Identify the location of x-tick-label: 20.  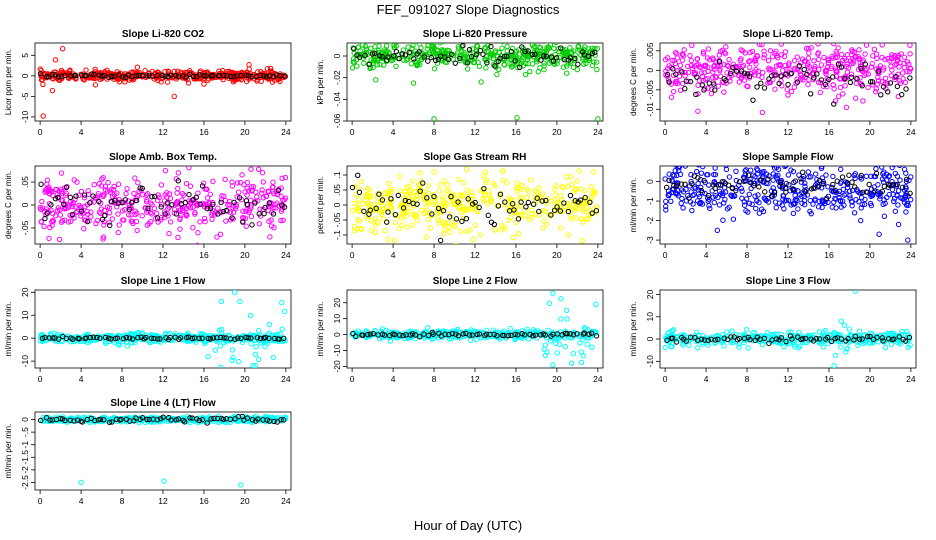
(557, 255).